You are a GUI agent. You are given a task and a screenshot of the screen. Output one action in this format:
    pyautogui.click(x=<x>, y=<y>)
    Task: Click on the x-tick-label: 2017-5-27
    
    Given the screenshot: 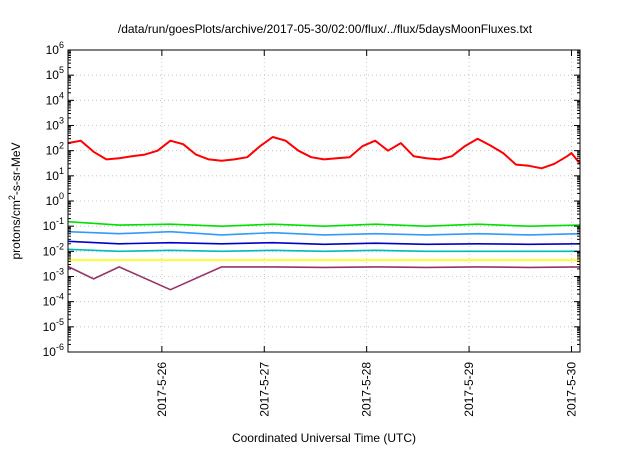 What is the action you would take?
    pyautogui.click(x=264, y=389)
    